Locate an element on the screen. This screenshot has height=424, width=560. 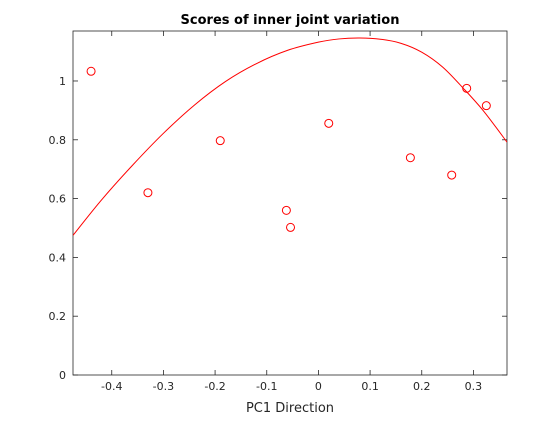
x-tick-label: 0.2 is located at coordinates (422, 386).